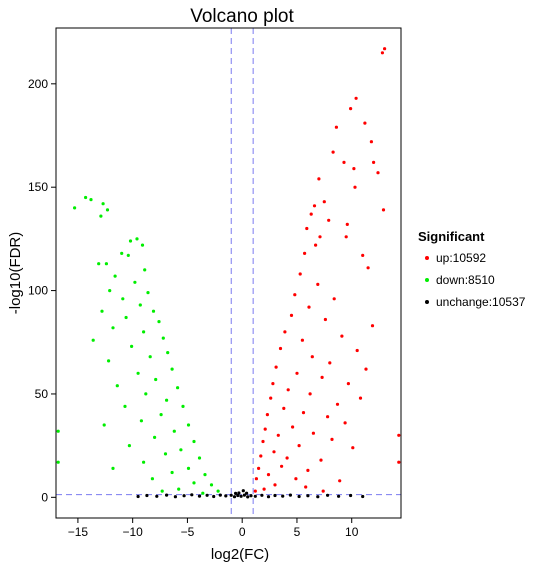 The height and width of the screenshot is (569, 550). Describe the element at coordinates (38, 291) in the screenshot. I see `y-tick-label: 100` at that location.